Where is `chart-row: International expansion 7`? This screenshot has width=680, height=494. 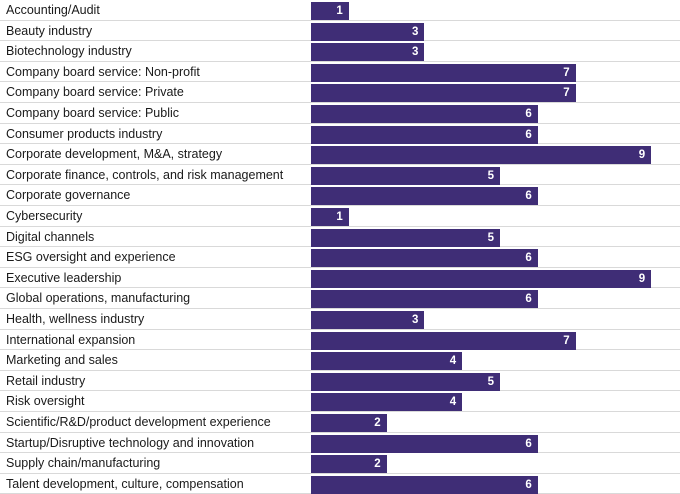 chart-row: International expansion 7 is located at coordinates (340, 340).